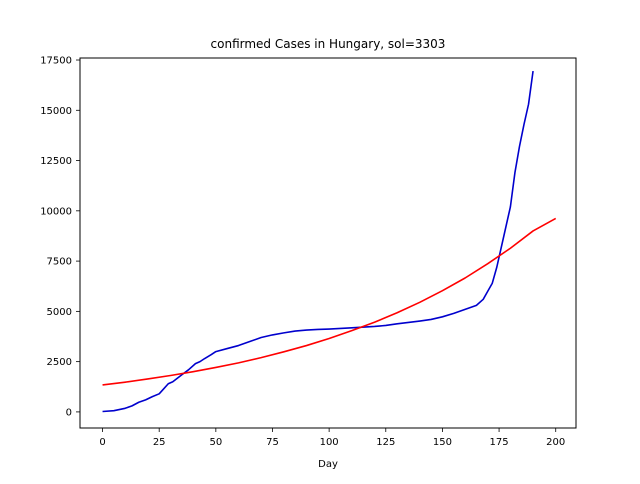  I want to click on y-tick-label: 12500, so click(56, 161).